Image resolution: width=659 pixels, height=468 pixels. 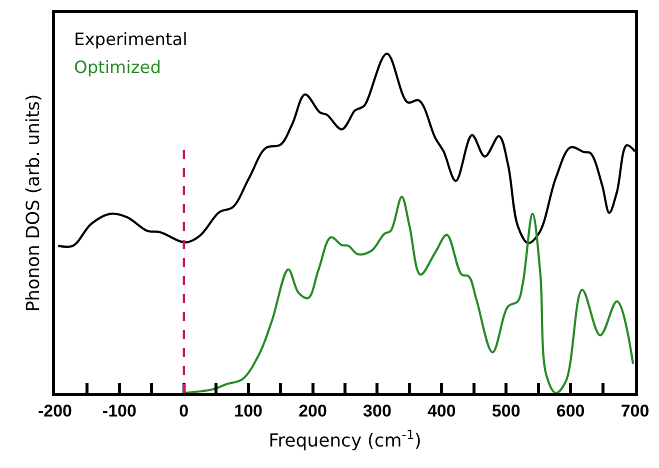 What do you see at coordinates (570, 410) in the screenshot?
I see `x-tick-label: 600` at bounding box center [570, 410].